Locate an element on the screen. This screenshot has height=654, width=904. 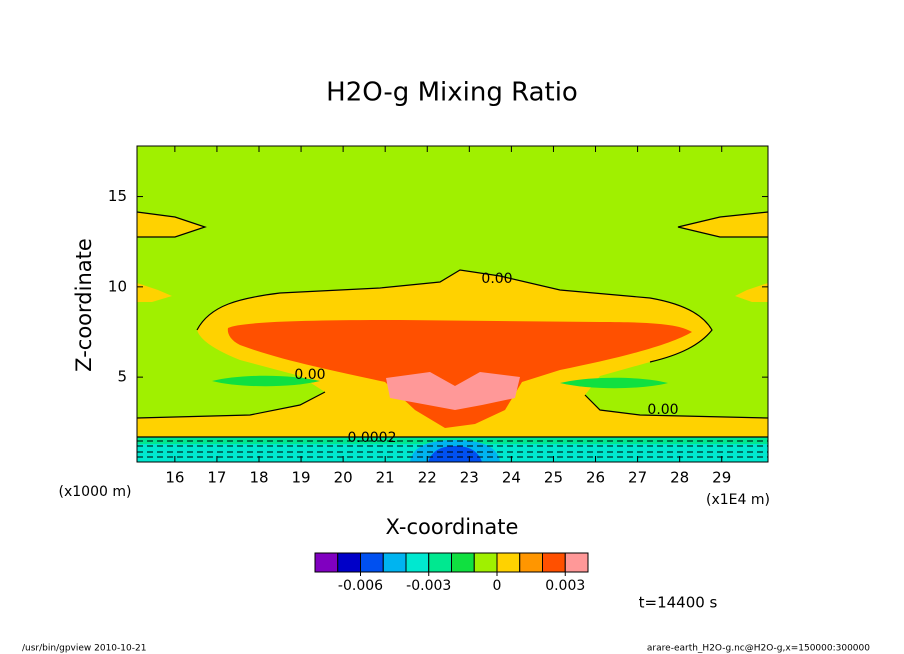
x-axis-label: X-coordinate is located at coordinates (452, 527).